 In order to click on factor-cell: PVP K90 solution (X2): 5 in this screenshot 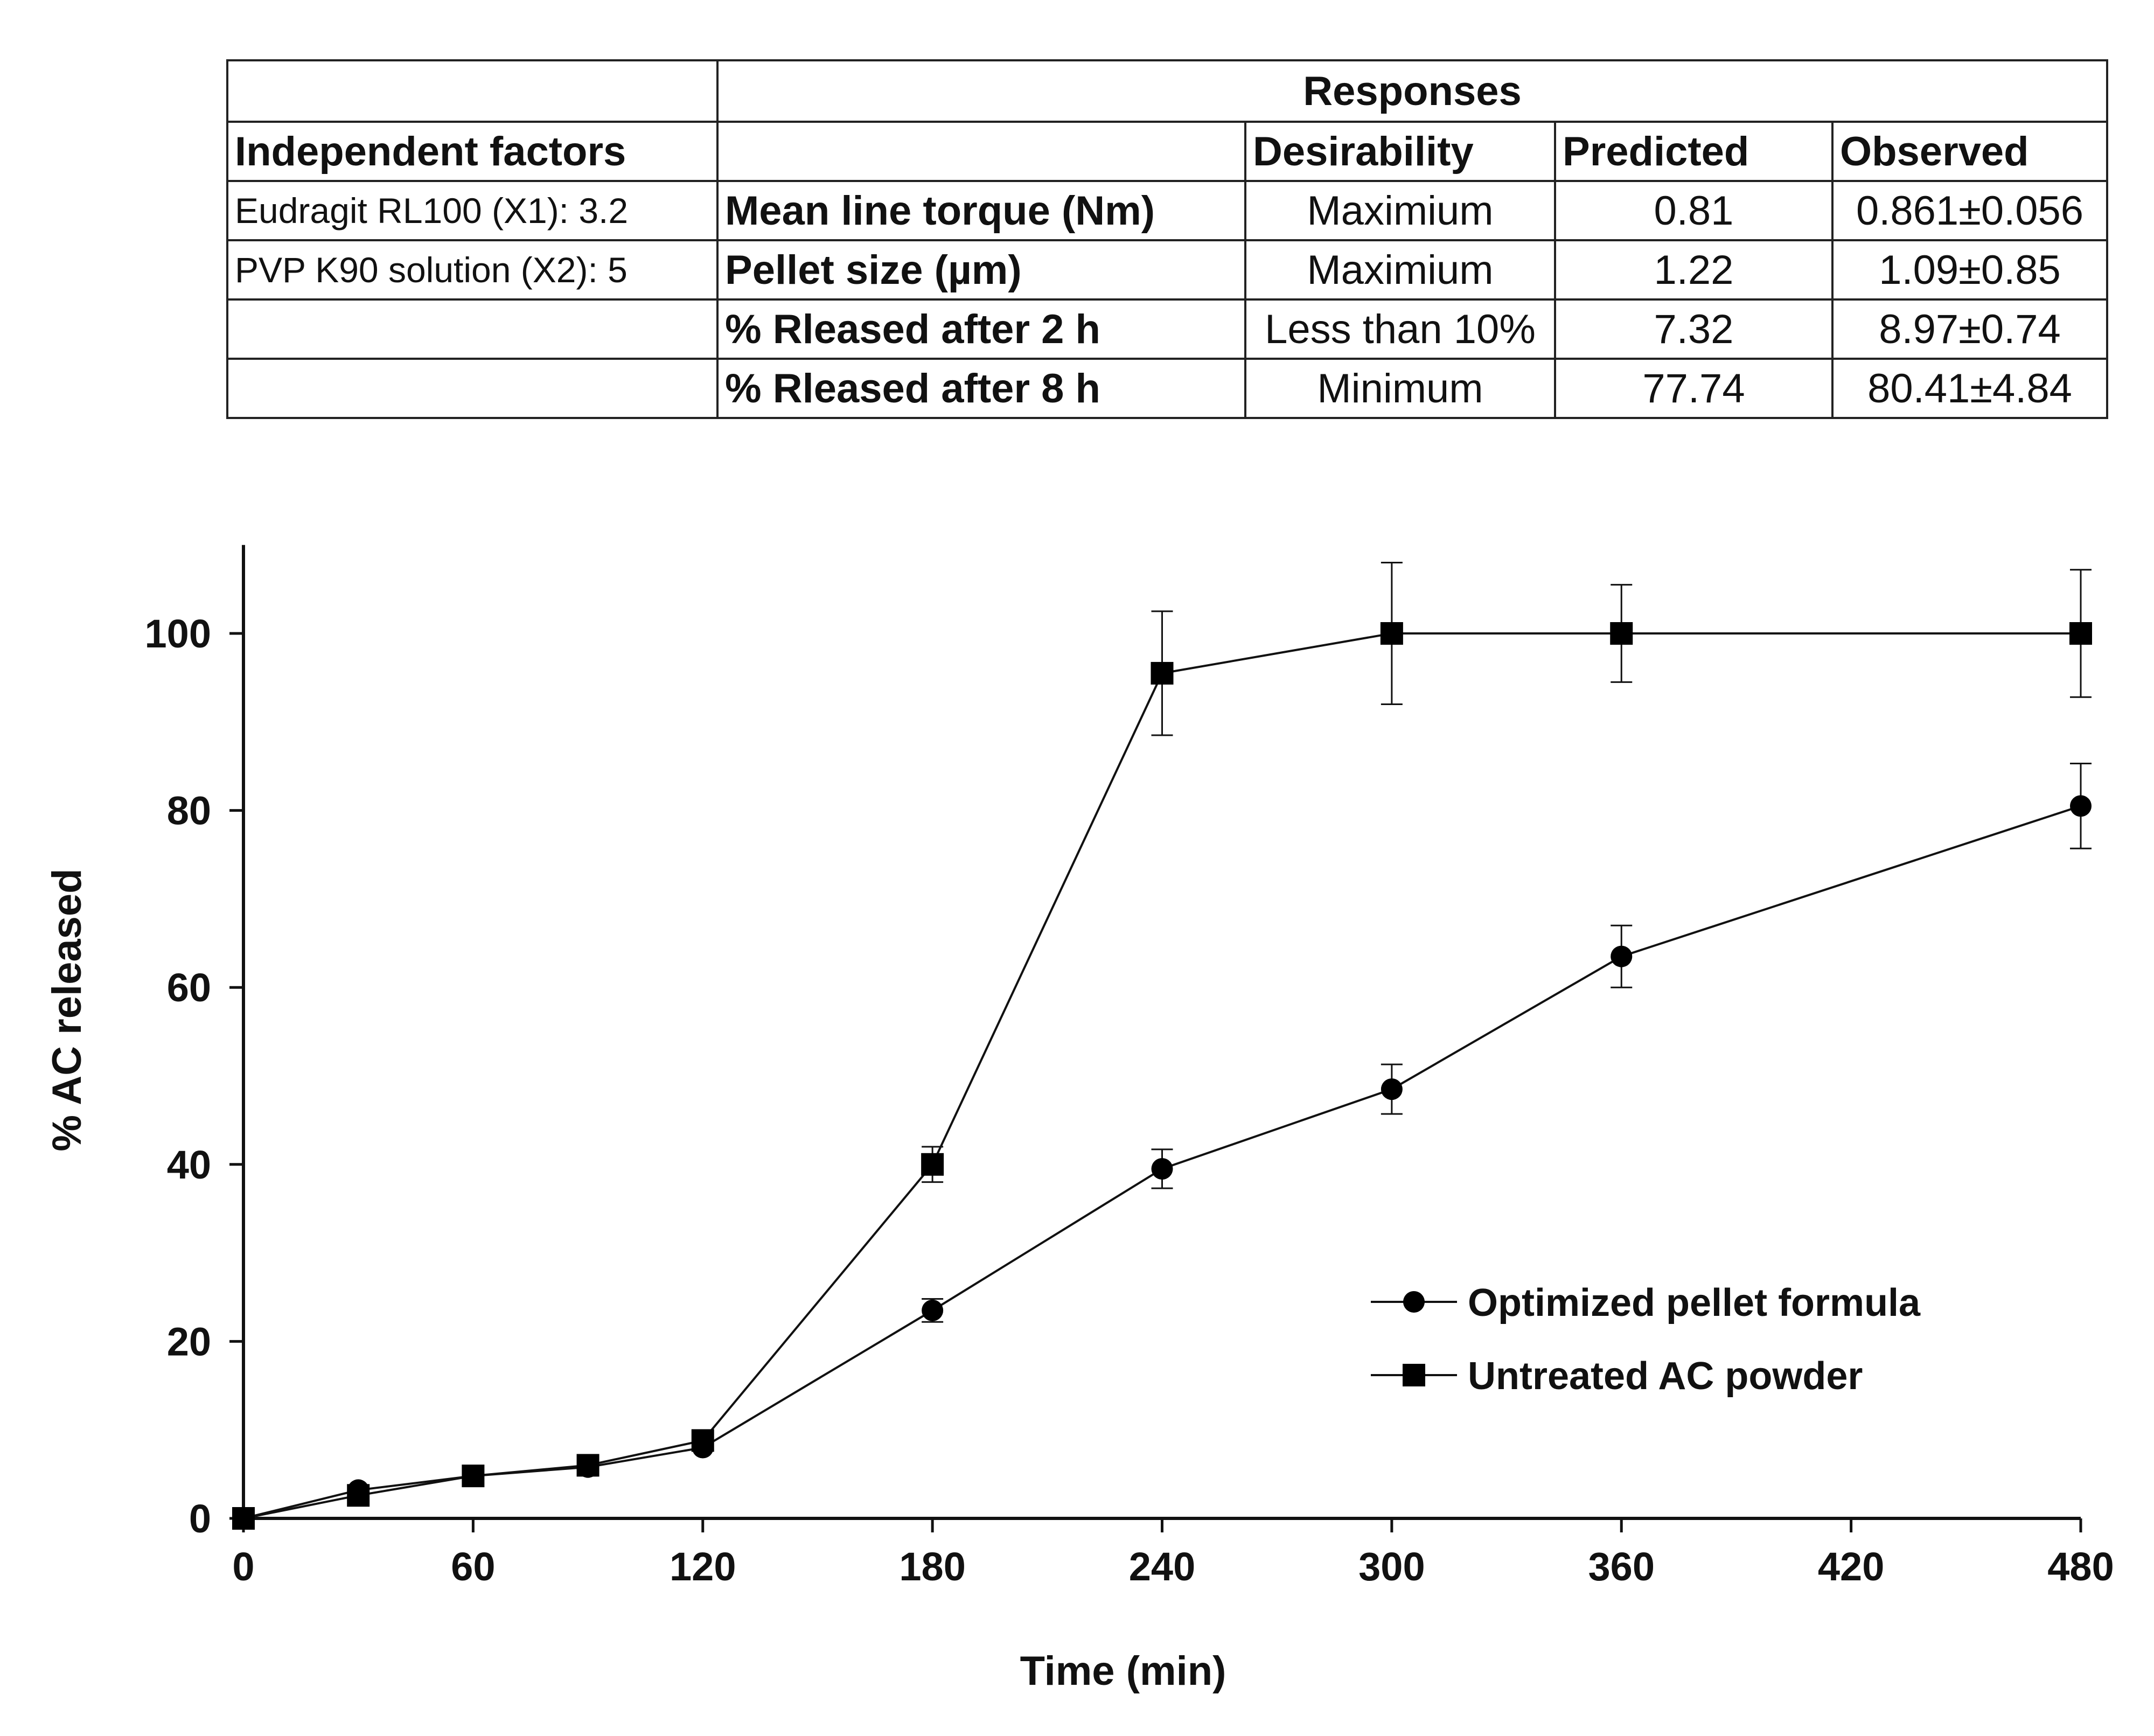, I will do `click(473, 270)`.